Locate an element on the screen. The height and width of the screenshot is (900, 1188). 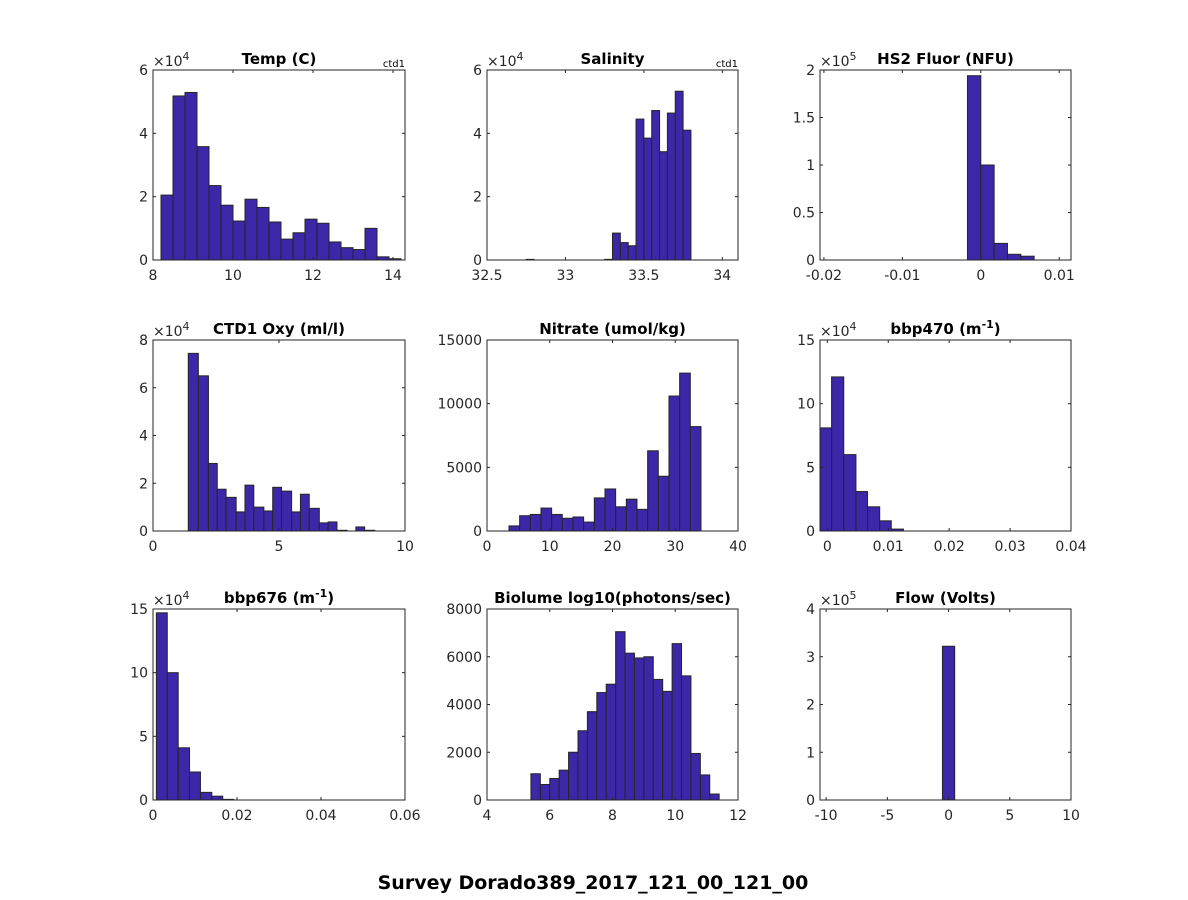
x-tick-label: 32.5 is located at coordinates (486, 276).